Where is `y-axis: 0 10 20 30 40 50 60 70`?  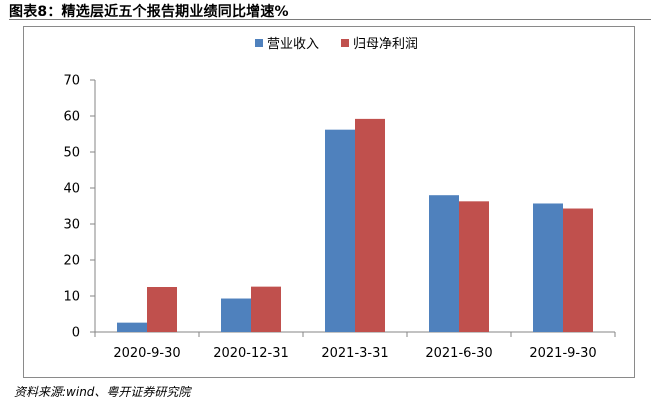 y-axis: 0 10 20 30 40 50 60 70 is located at coordinates (79, 207).